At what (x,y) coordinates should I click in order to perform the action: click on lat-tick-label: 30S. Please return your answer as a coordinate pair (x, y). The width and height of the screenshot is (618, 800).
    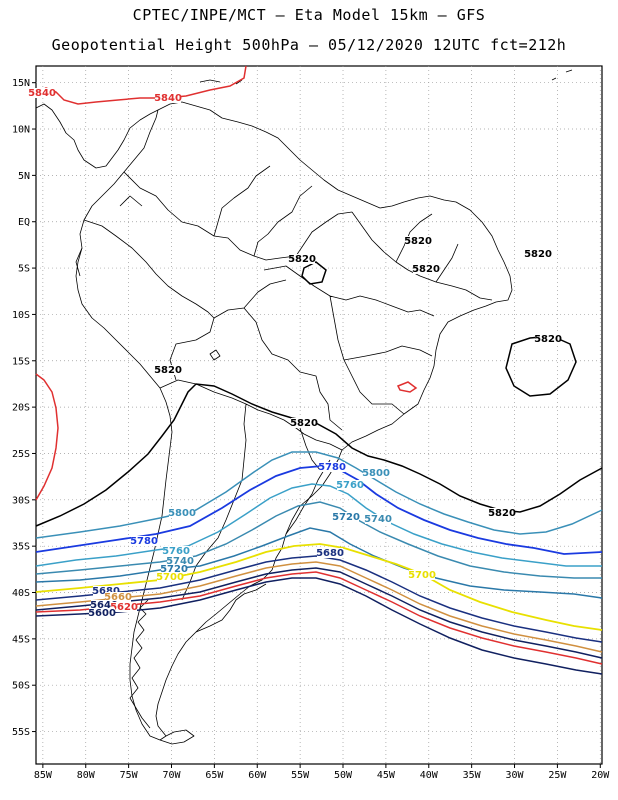
    Looking at the image, I should click on (21, 500).